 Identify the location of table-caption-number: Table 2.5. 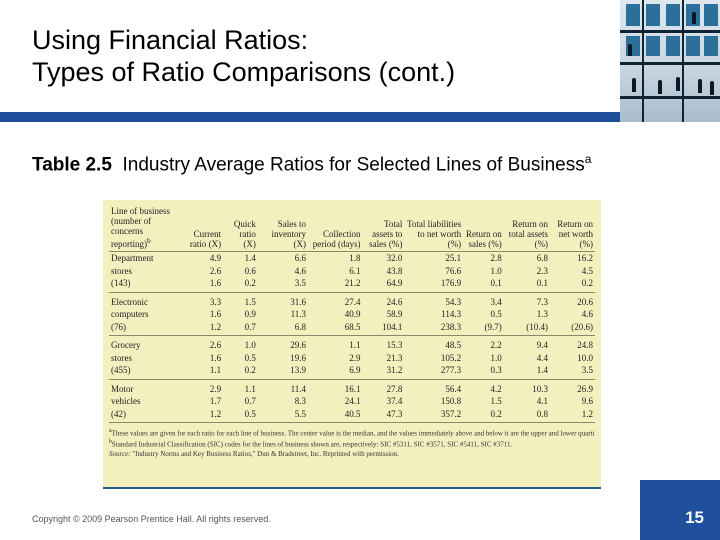
(72, 165).